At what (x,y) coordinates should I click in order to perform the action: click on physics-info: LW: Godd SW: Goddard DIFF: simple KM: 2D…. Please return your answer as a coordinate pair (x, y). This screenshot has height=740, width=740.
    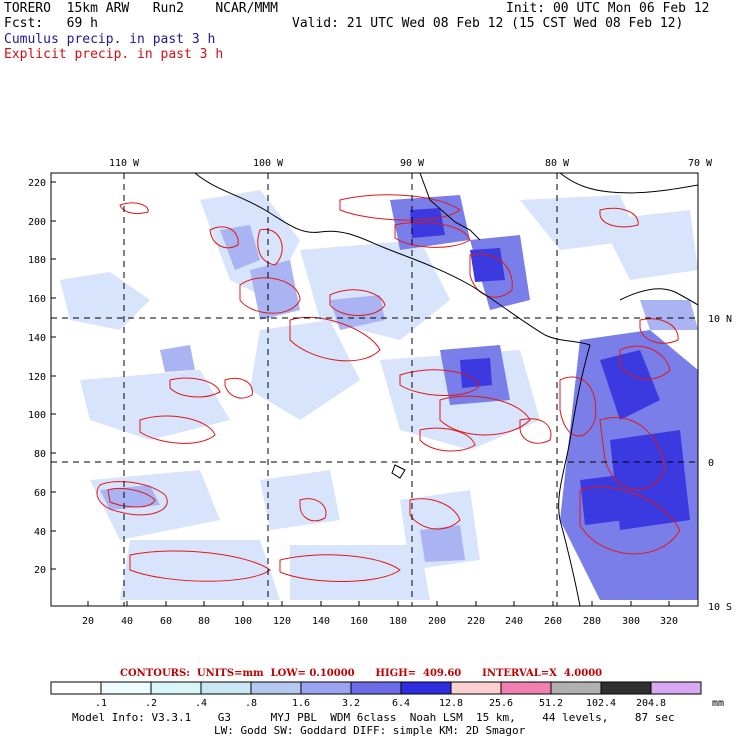
    Looking at the image, I should click on (370, 730).